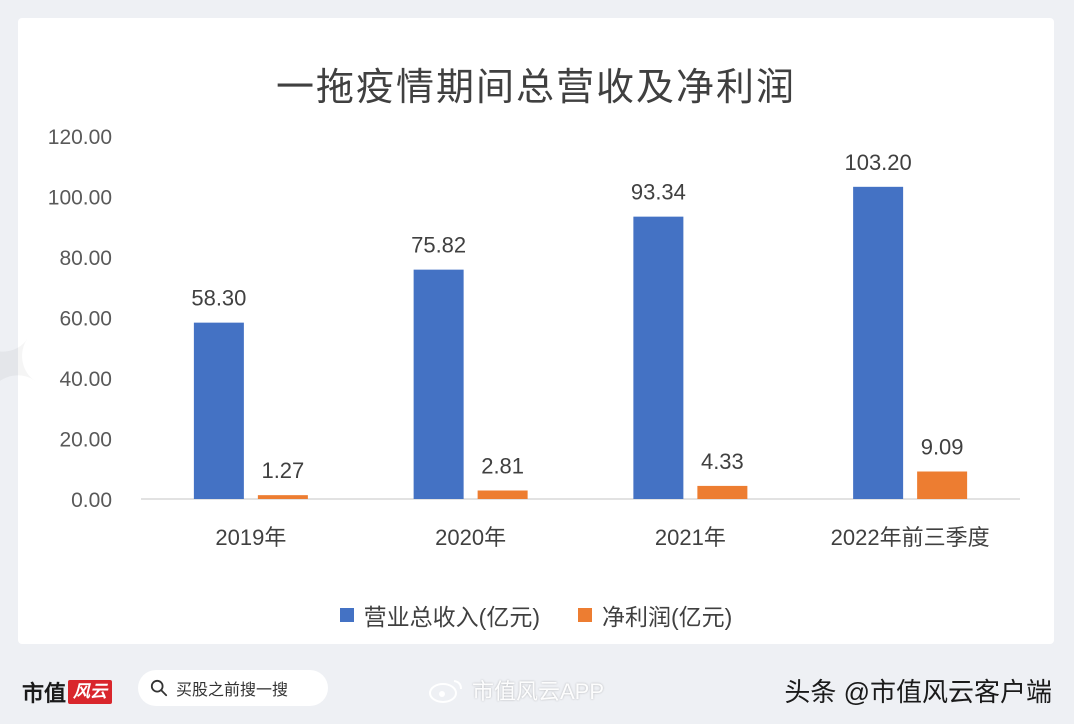 Image resolution: width=1074 pixels, height=724 pixels. Describe the element at coordinates (502, 465) in the screenshot. I see `data-label-net-profit: 2.81` at that location.